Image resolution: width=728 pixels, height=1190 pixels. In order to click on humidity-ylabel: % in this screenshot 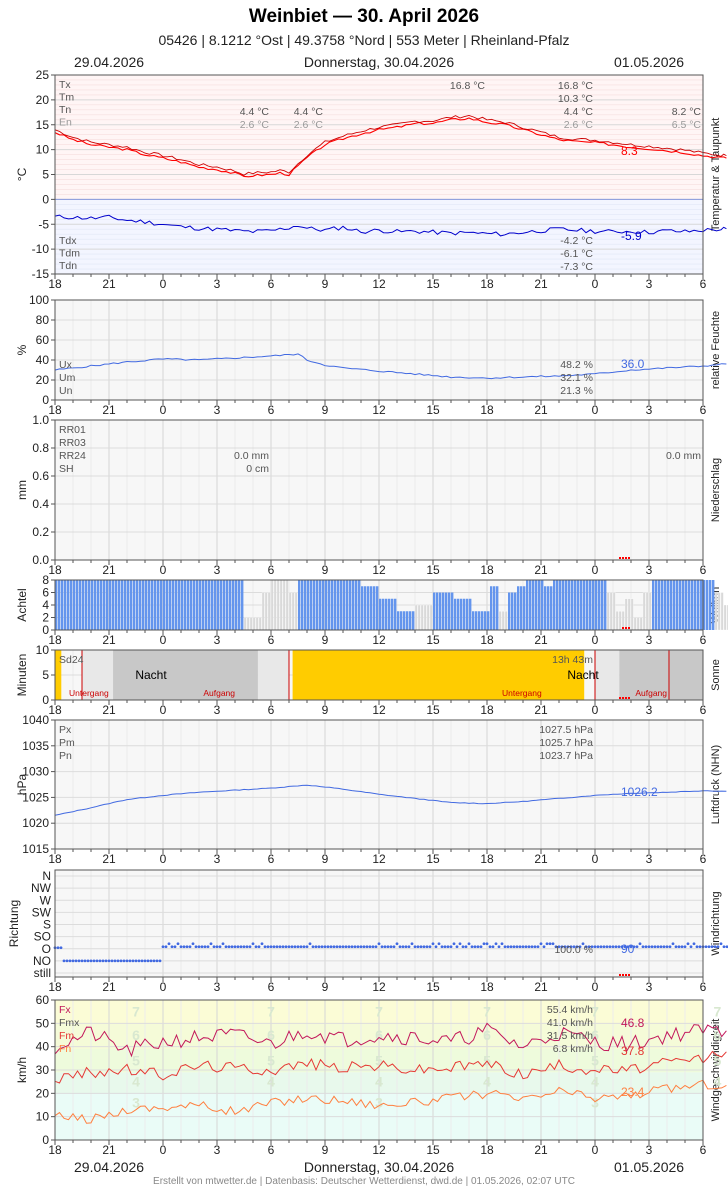, I will do `click(22, 349)`.